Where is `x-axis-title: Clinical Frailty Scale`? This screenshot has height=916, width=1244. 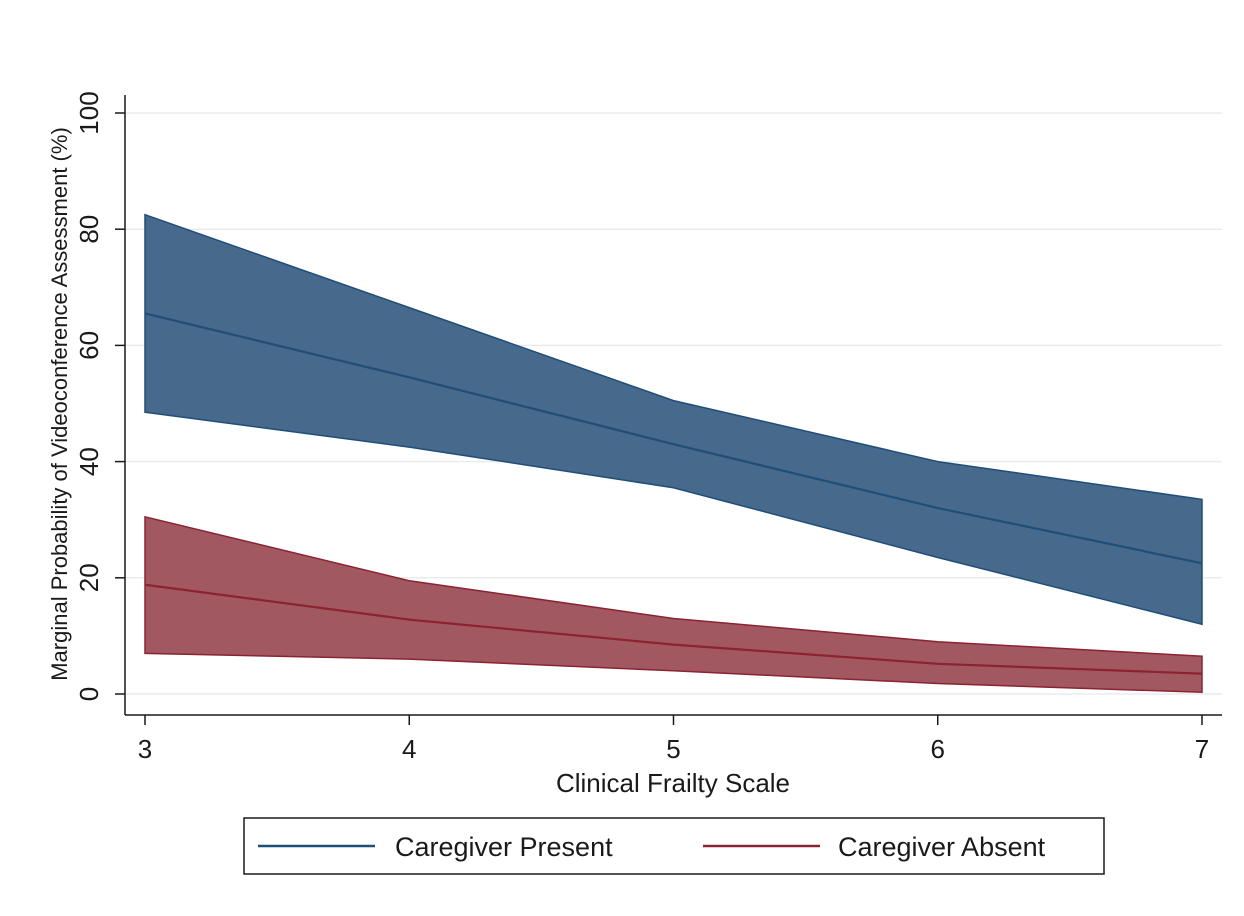 x-axis-title: Clinical Frailty Scale is located at coordinates (673, 783).